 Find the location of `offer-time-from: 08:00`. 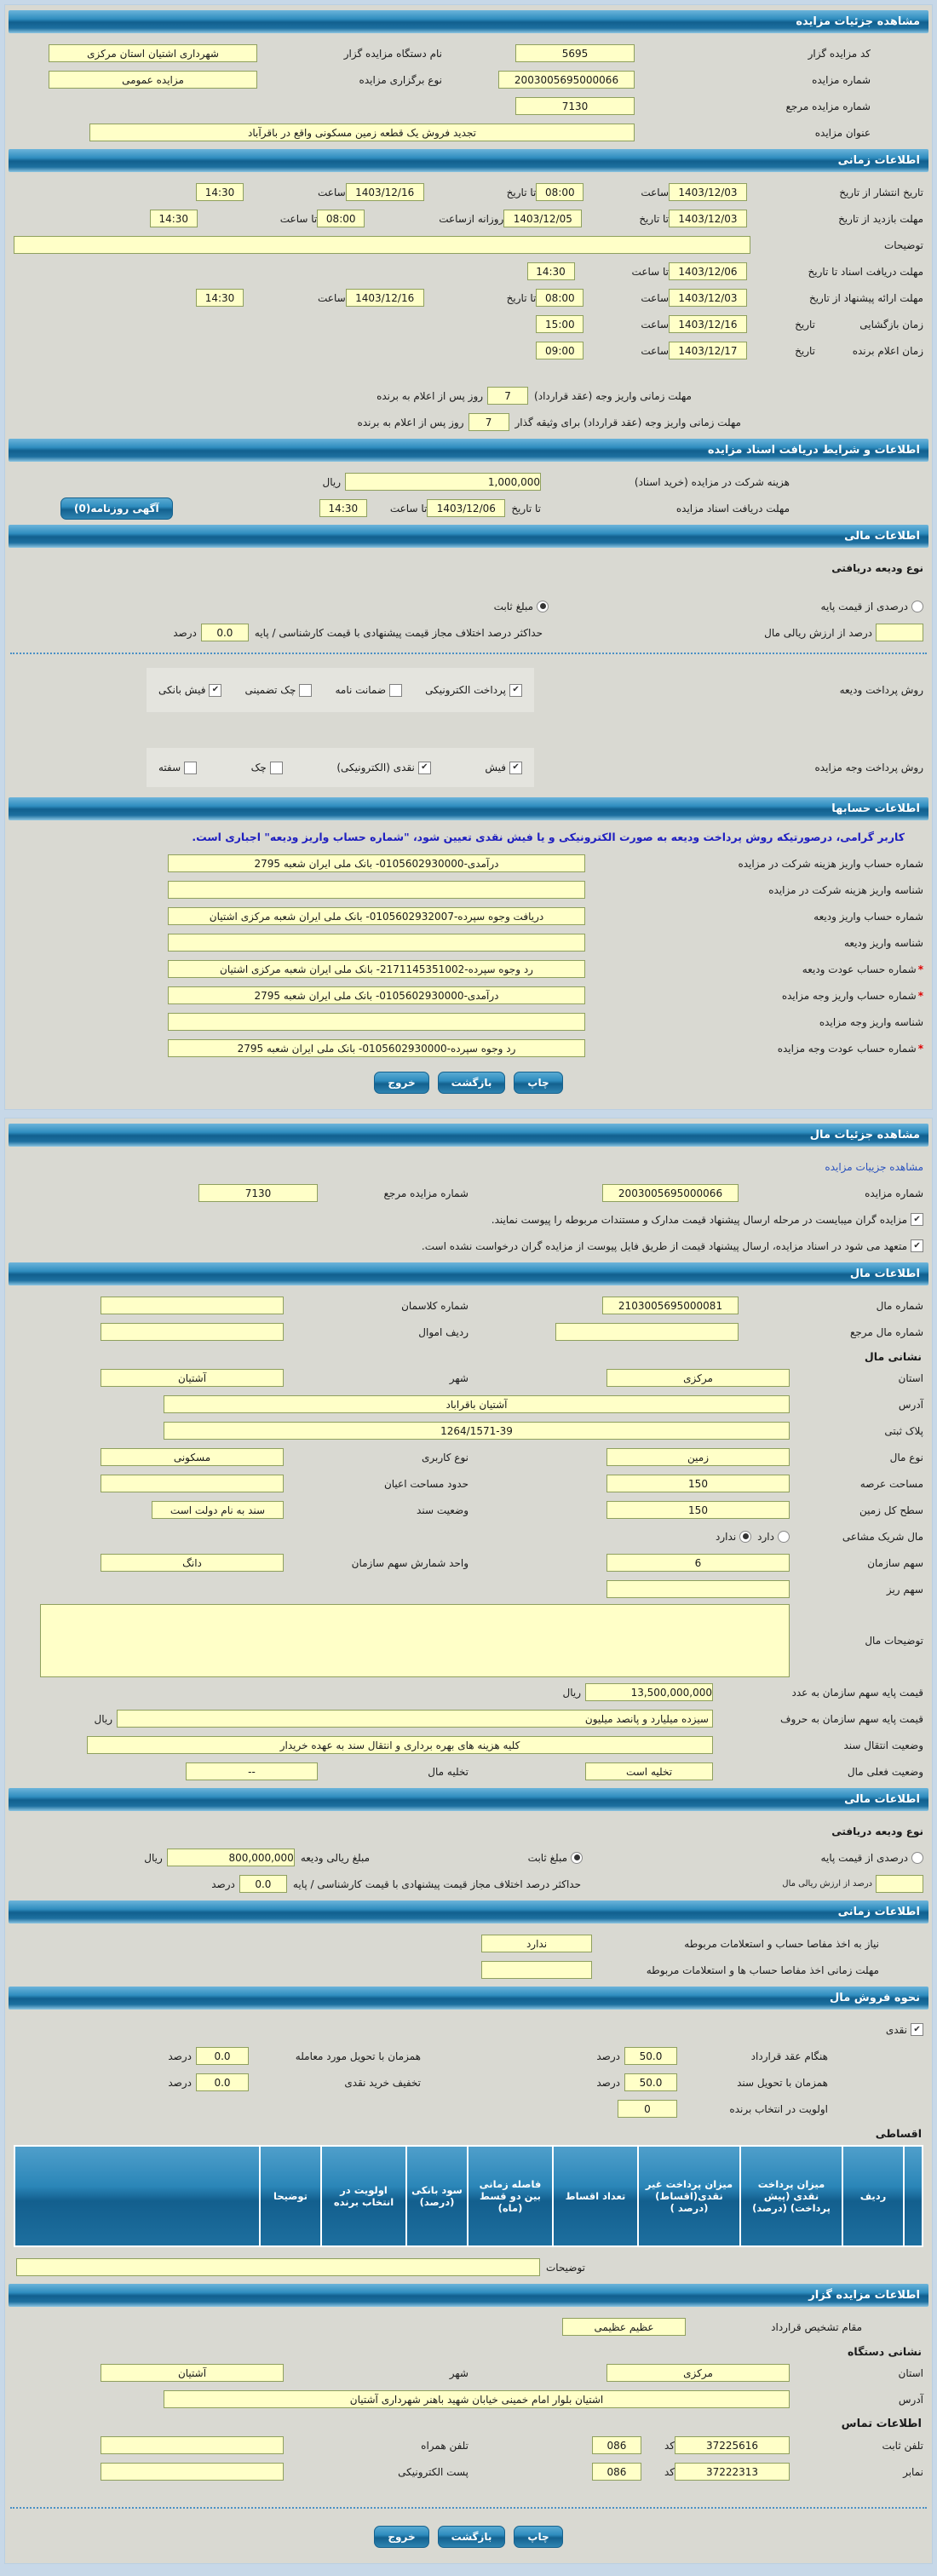

offer-time-from: 08:00 is located at coordinates (560, 298).